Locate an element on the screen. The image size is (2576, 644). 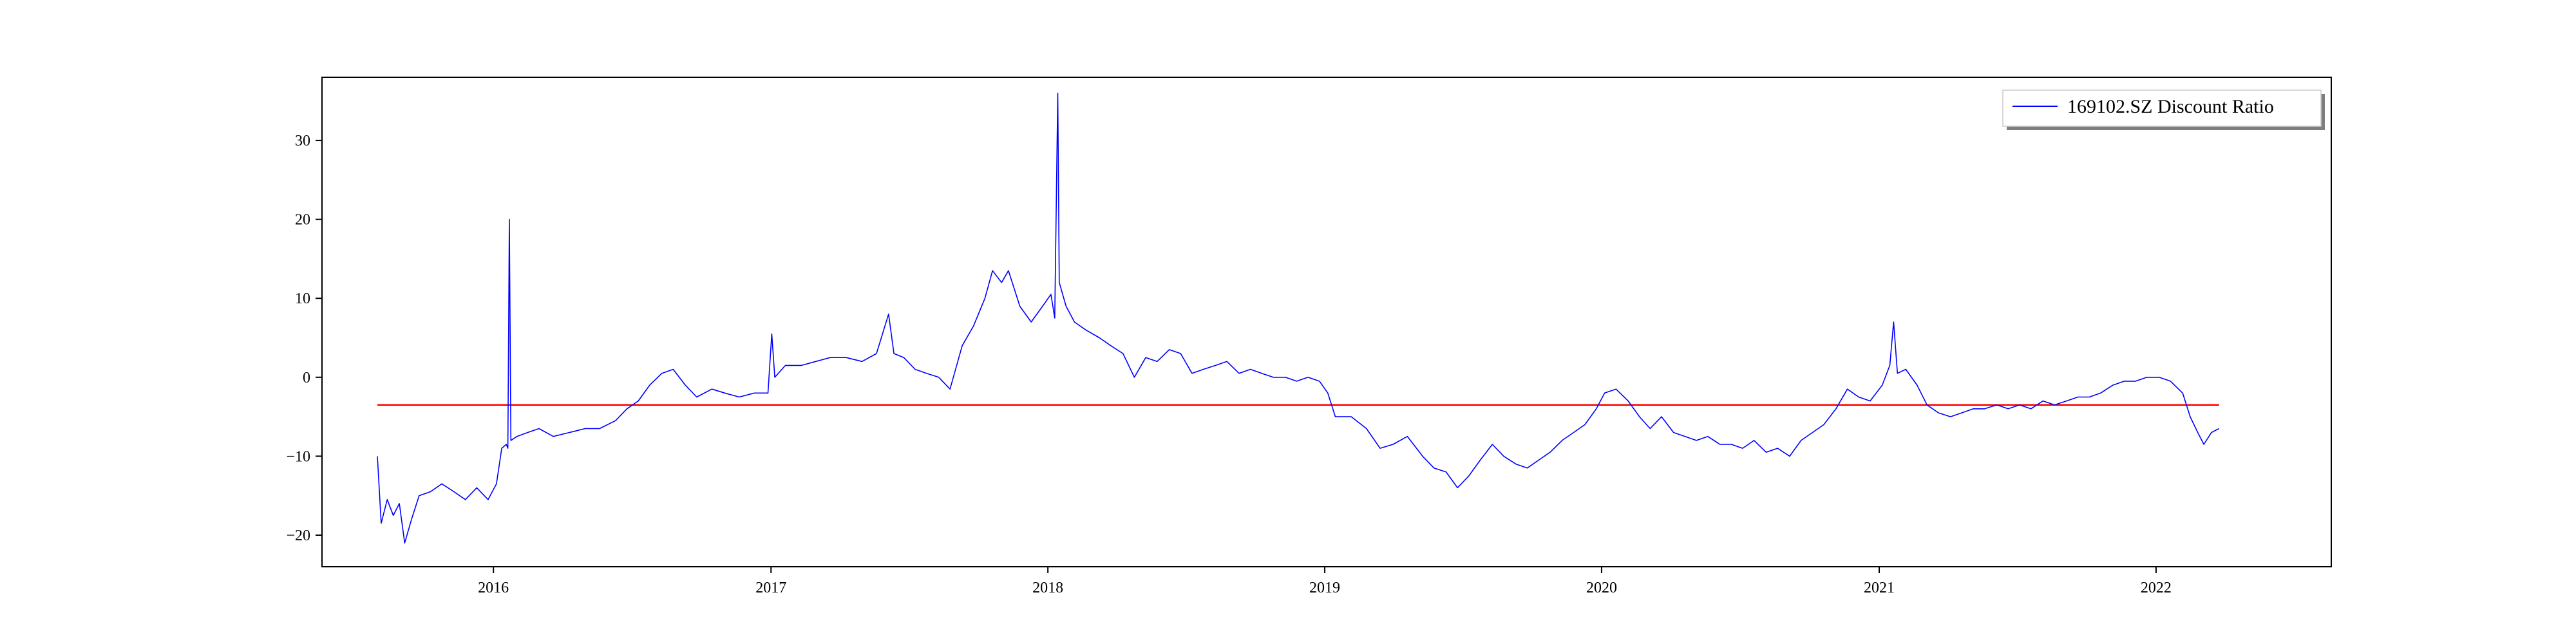
legend-box is located at coordinates (2162, 108).